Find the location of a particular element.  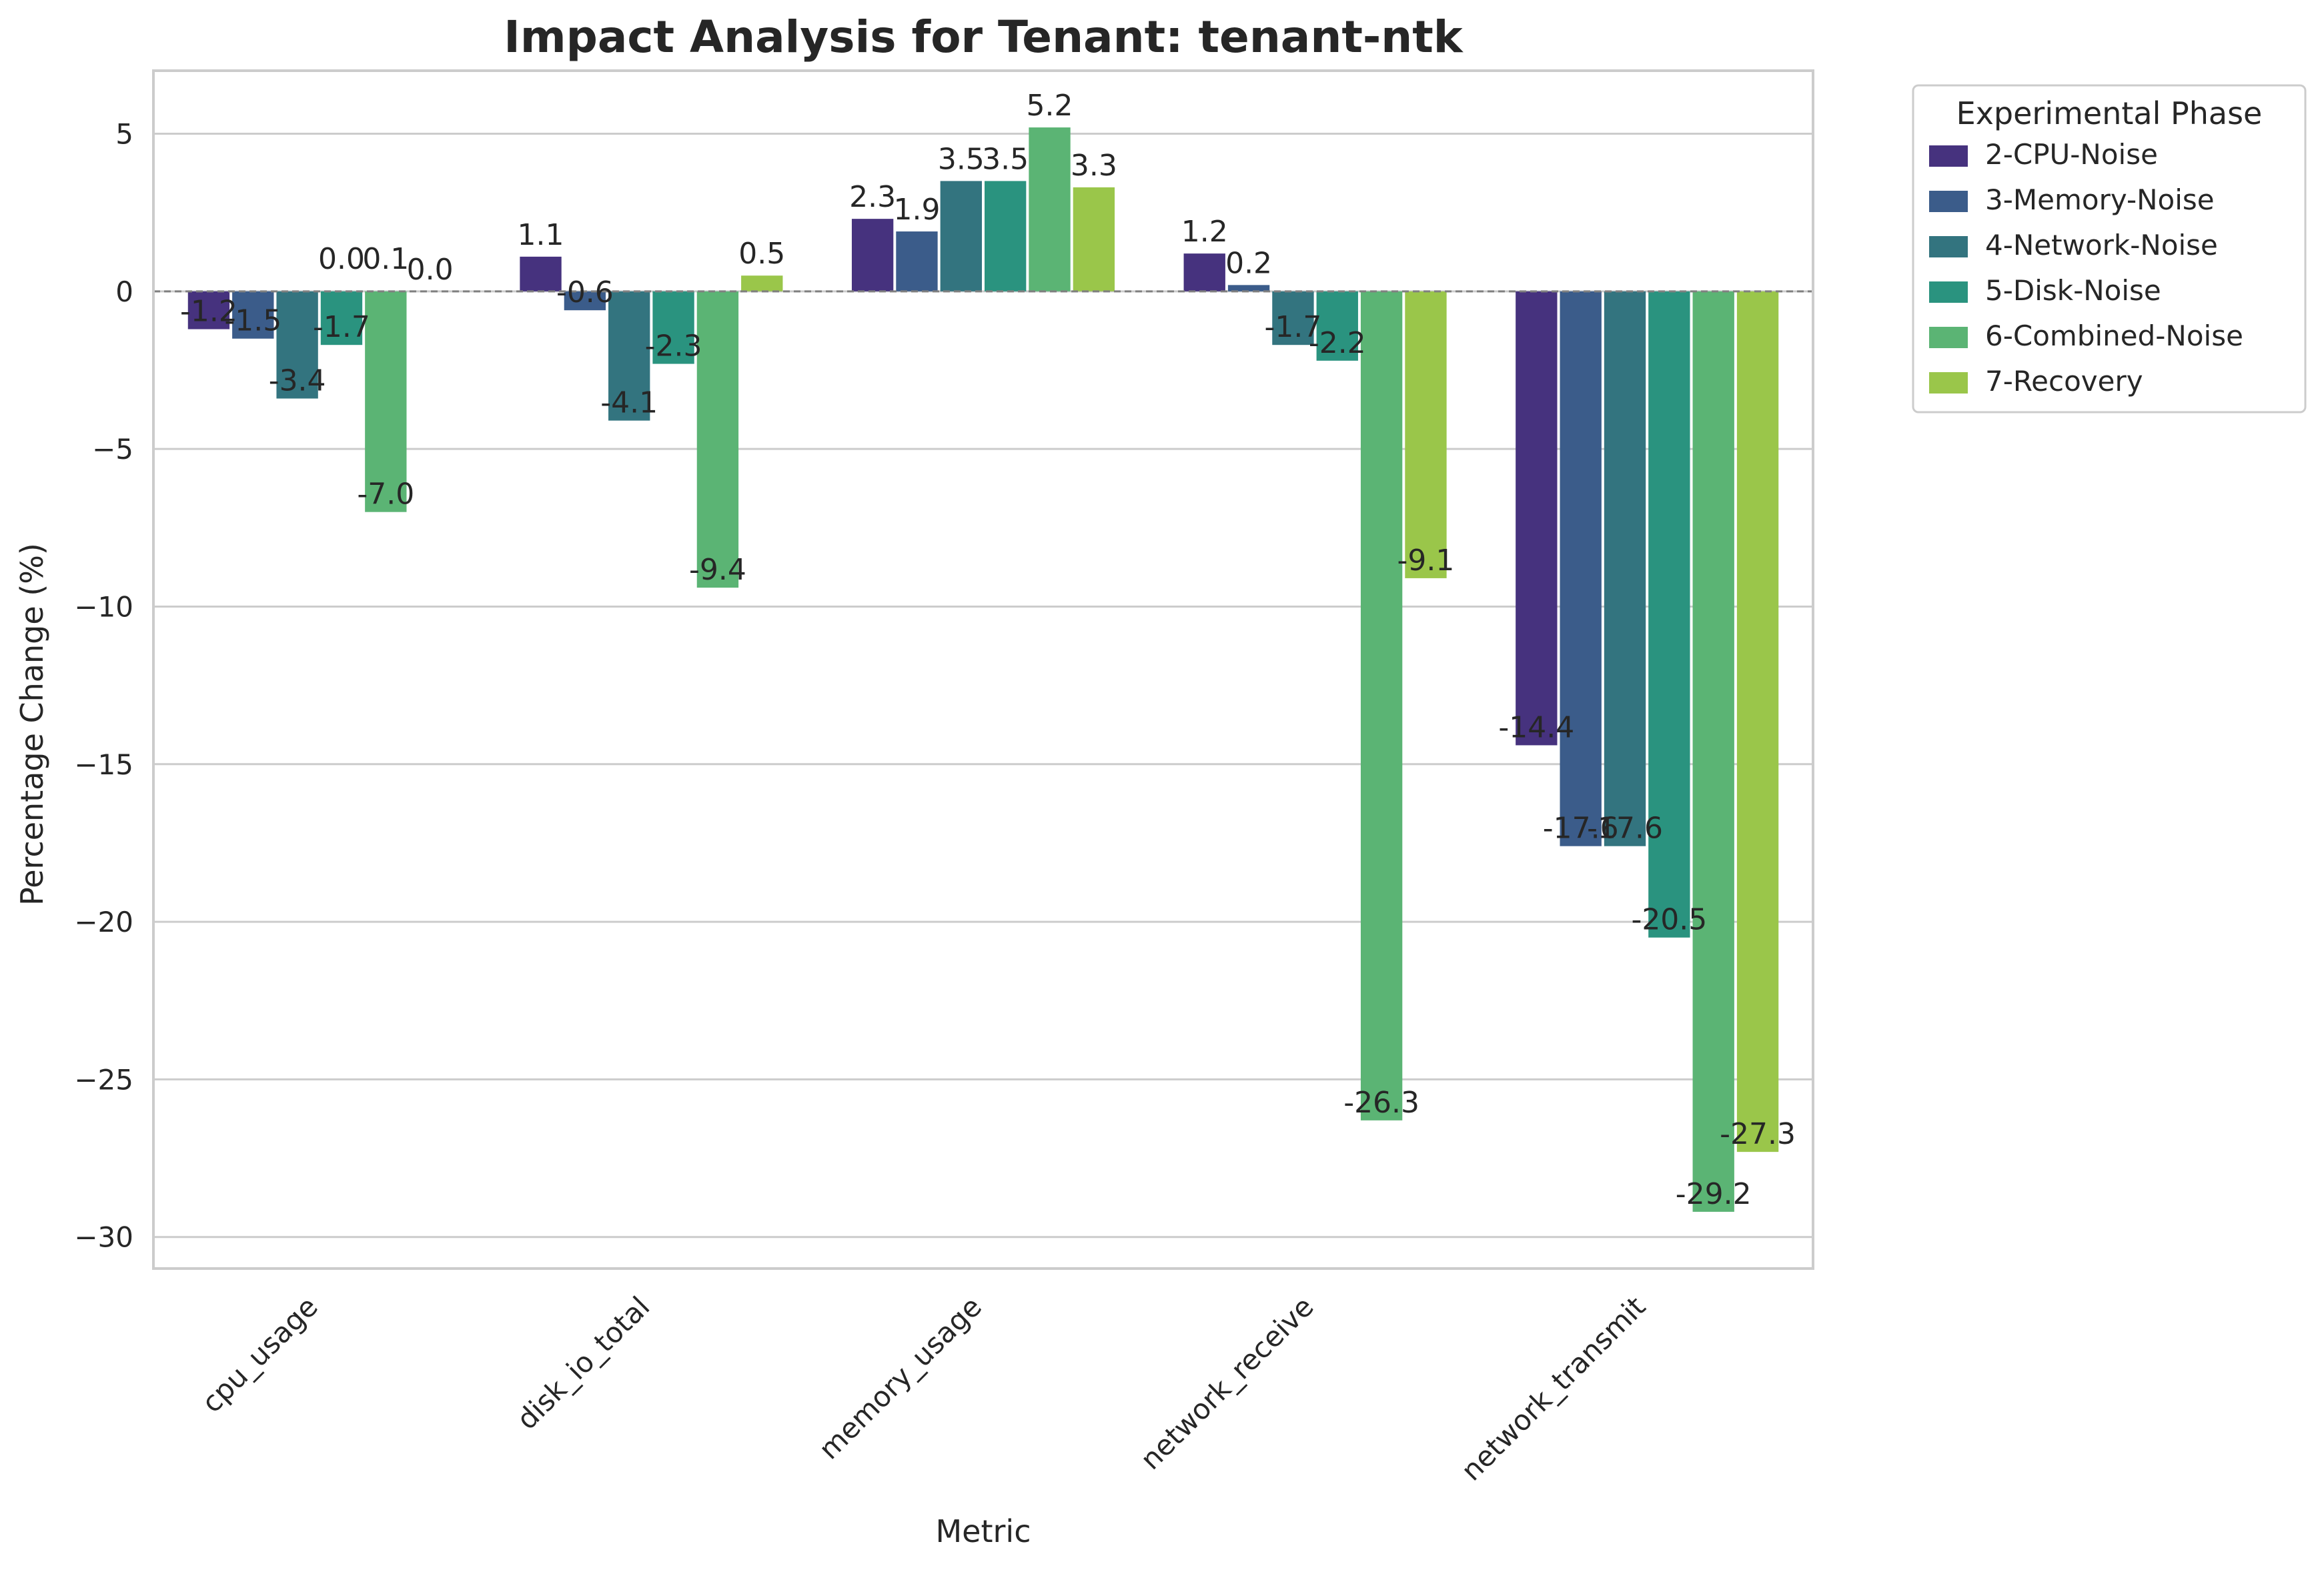

data-label: -9.4 is located at coordinates (718, 570).